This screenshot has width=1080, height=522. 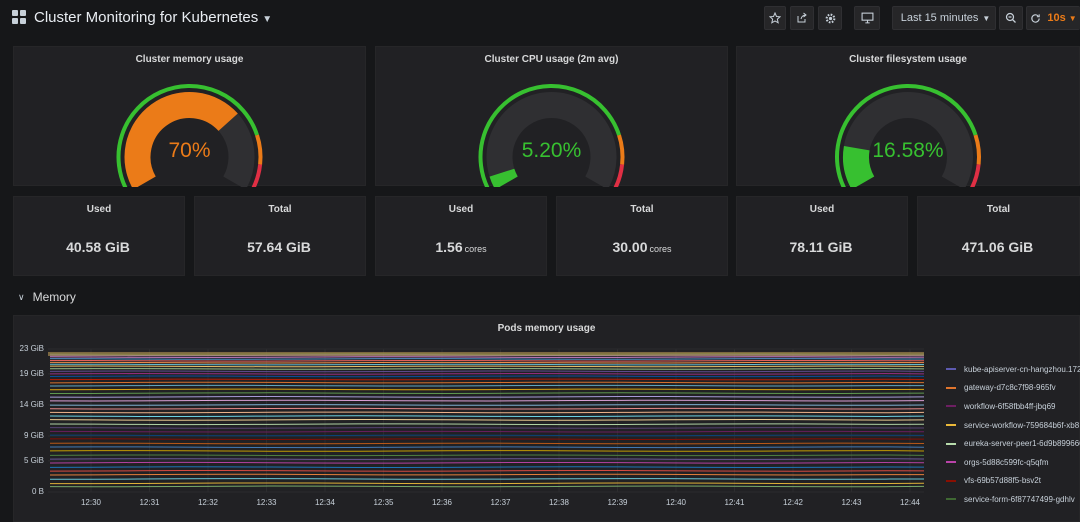 What do you see at coordinates (822, 236) in the screenshot?
I see `filesystem-used-stat: Used 78.11 GiB` at bounding box center [822, 236].